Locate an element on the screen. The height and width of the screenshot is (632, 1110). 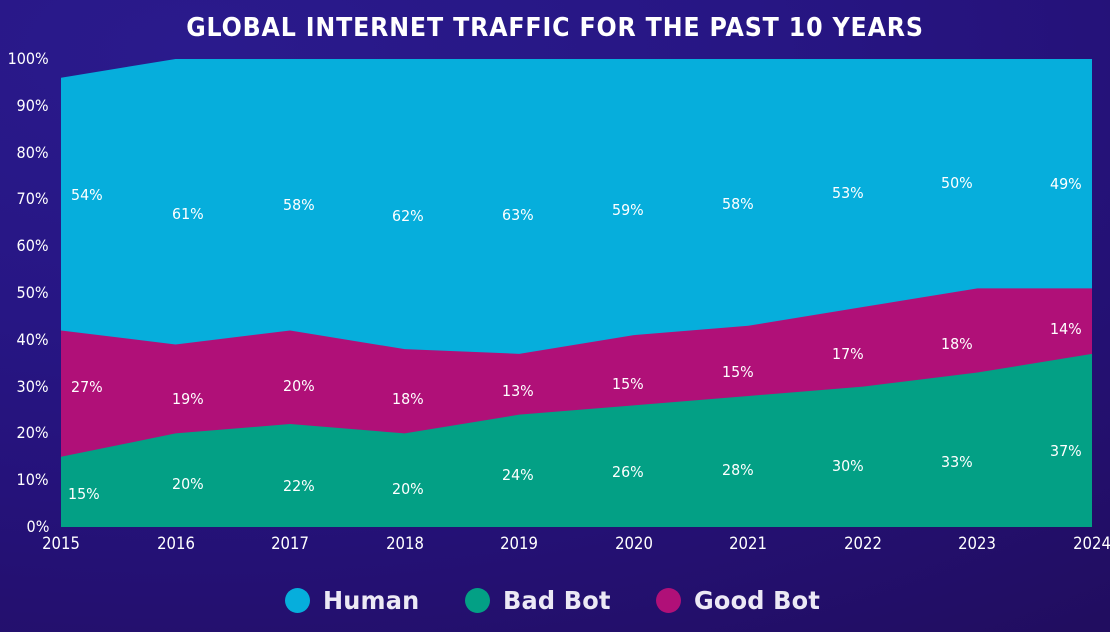
x-axis-tick: 2023 is located at coordinates (977, 543).